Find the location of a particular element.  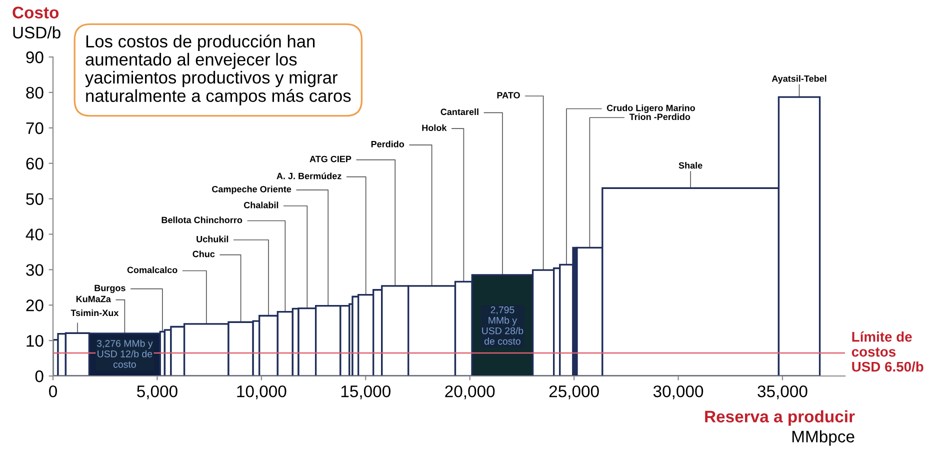

y-tick-label: 60 is located at coordinates (35, 164).